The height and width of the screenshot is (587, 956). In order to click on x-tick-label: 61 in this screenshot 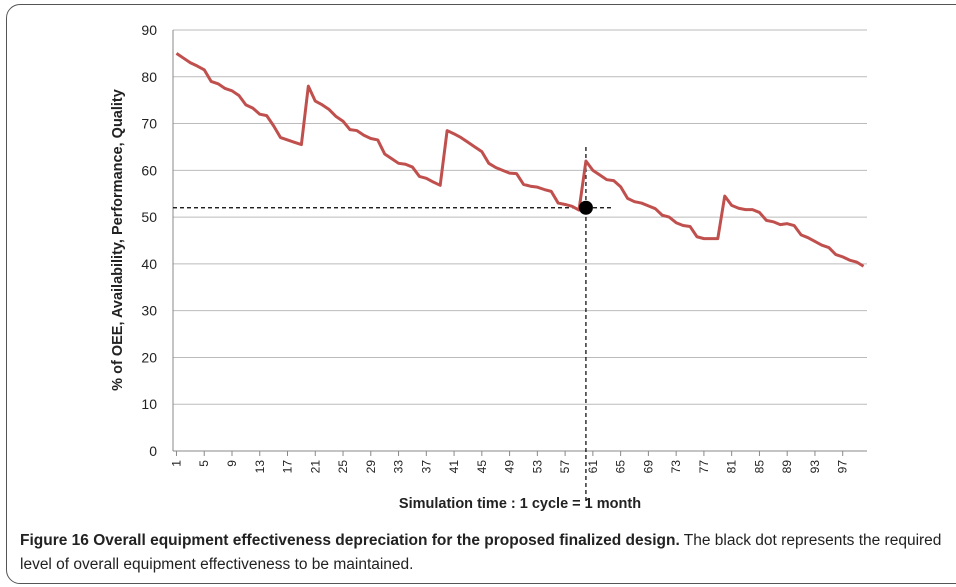, I will do `click(593, 467)`.